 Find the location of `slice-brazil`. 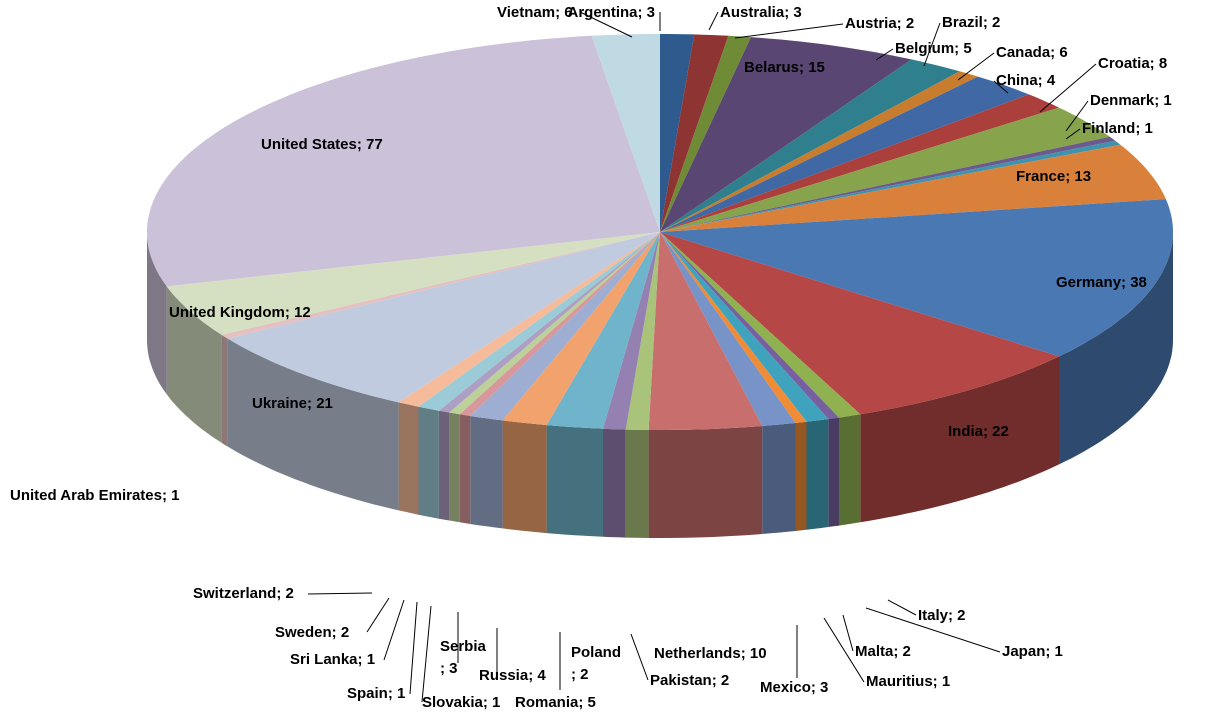

slice-brazil is located at coordinates (819, 151).